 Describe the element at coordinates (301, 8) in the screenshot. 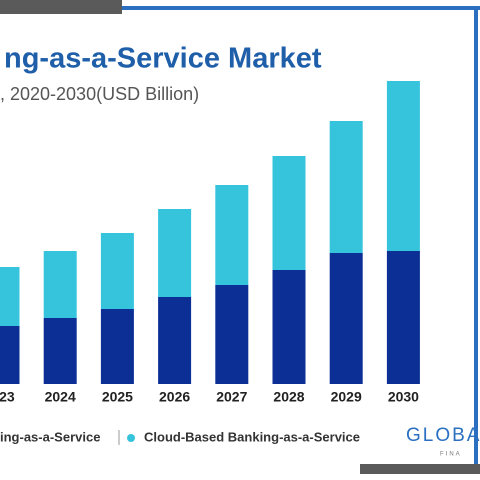

I see `top-border` at that location.